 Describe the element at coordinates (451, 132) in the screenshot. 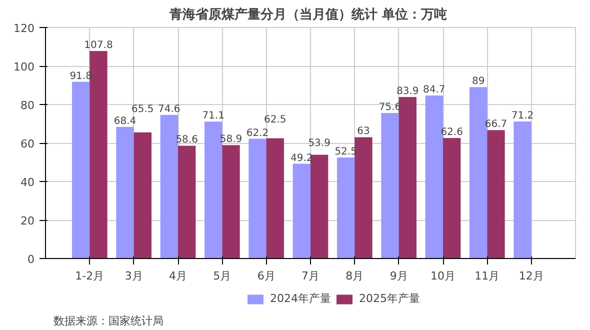

I see `data-label: 62.6` at that location.